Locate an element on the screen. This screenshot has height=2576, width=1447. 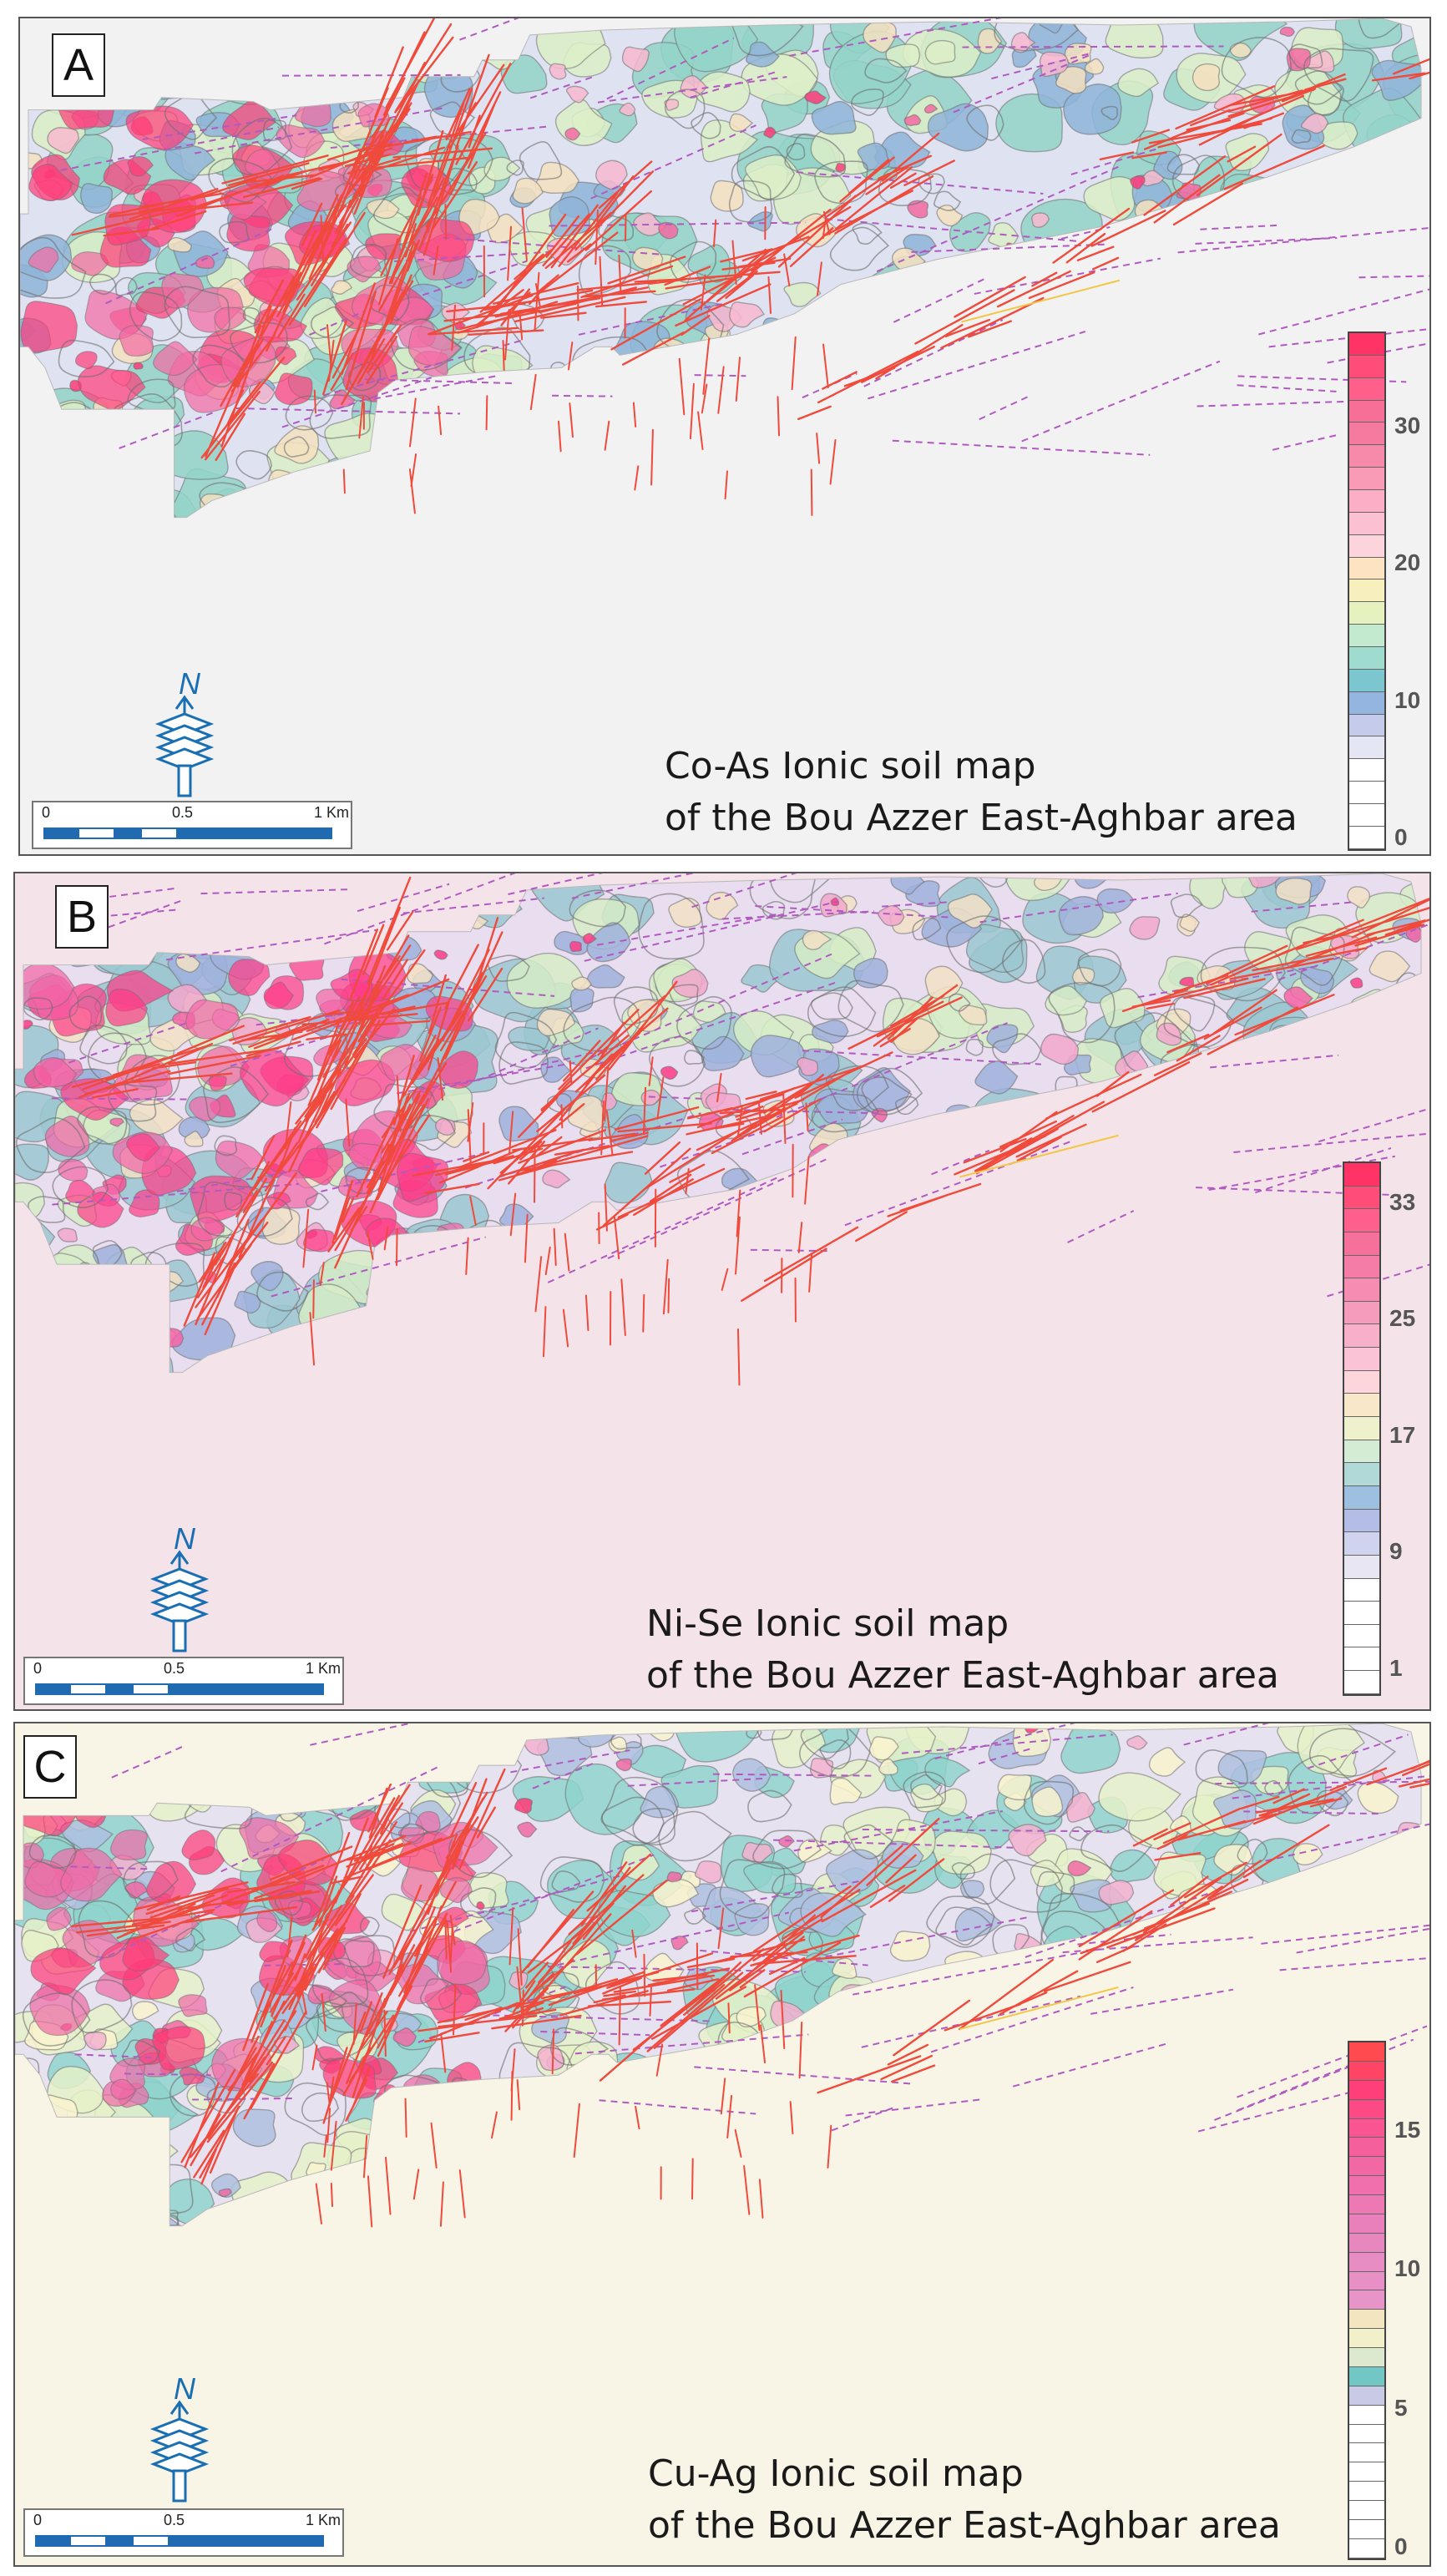
legend-tick-label: 9 is located at coordinates (1396, 1551).